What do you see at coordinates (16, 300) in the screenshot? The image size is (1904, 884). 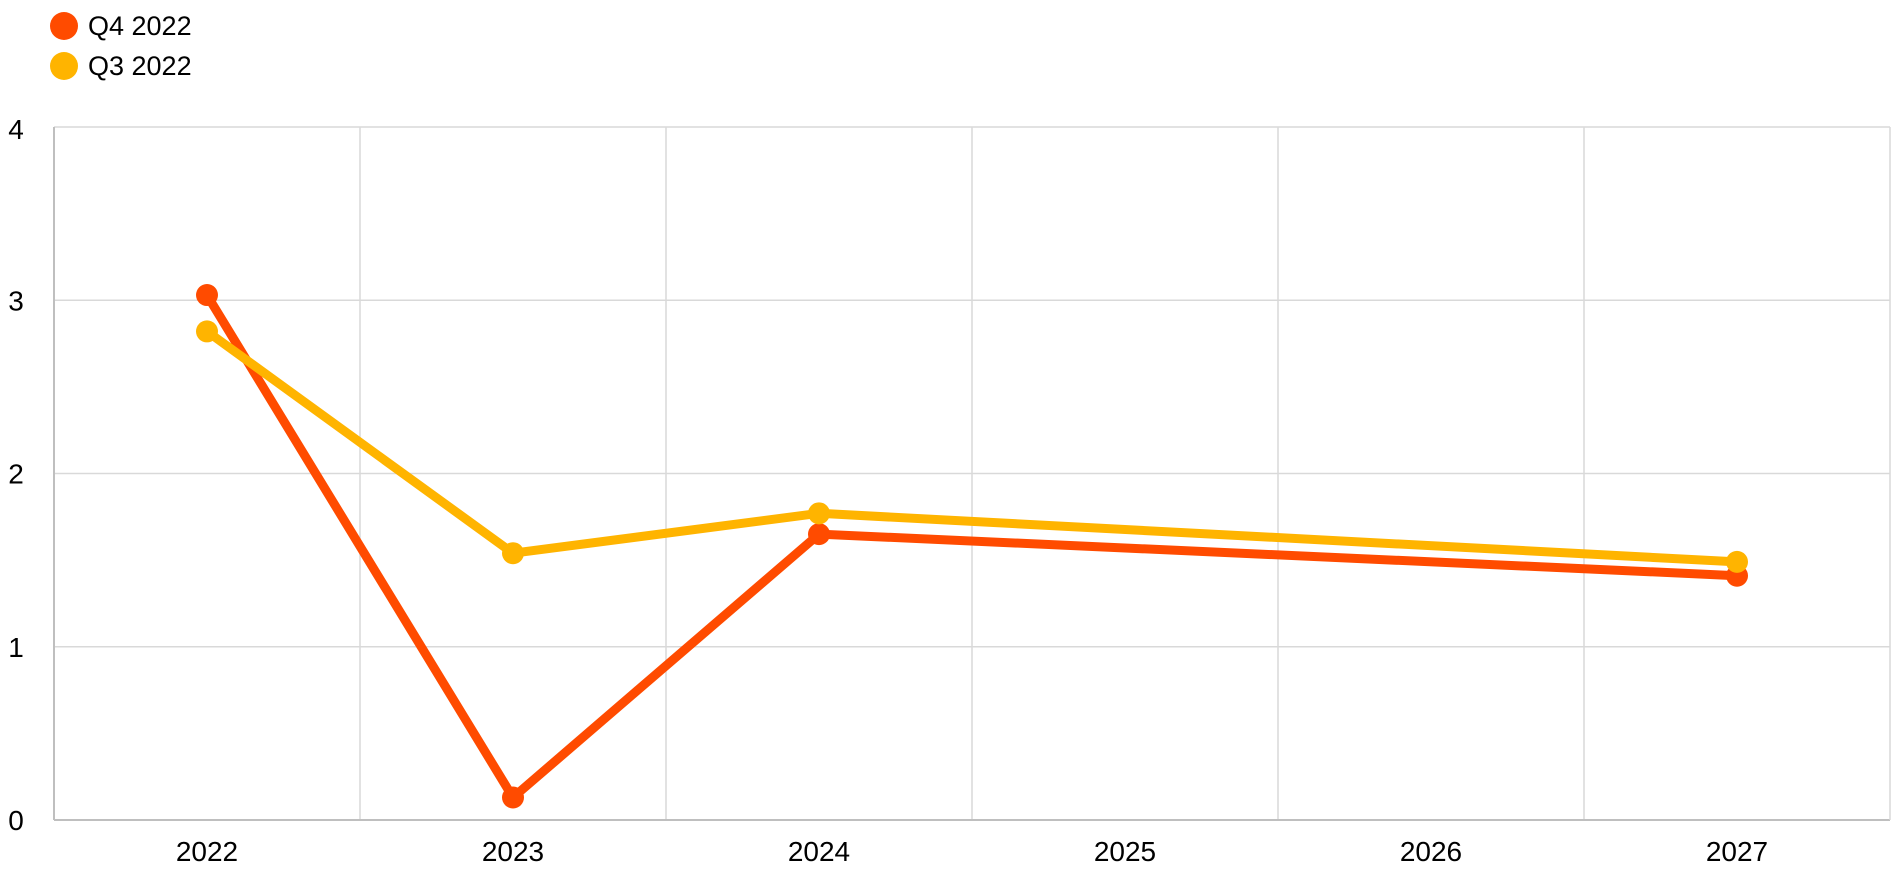 I see `y-tick-label: 3` at bounding box center [16, 300].